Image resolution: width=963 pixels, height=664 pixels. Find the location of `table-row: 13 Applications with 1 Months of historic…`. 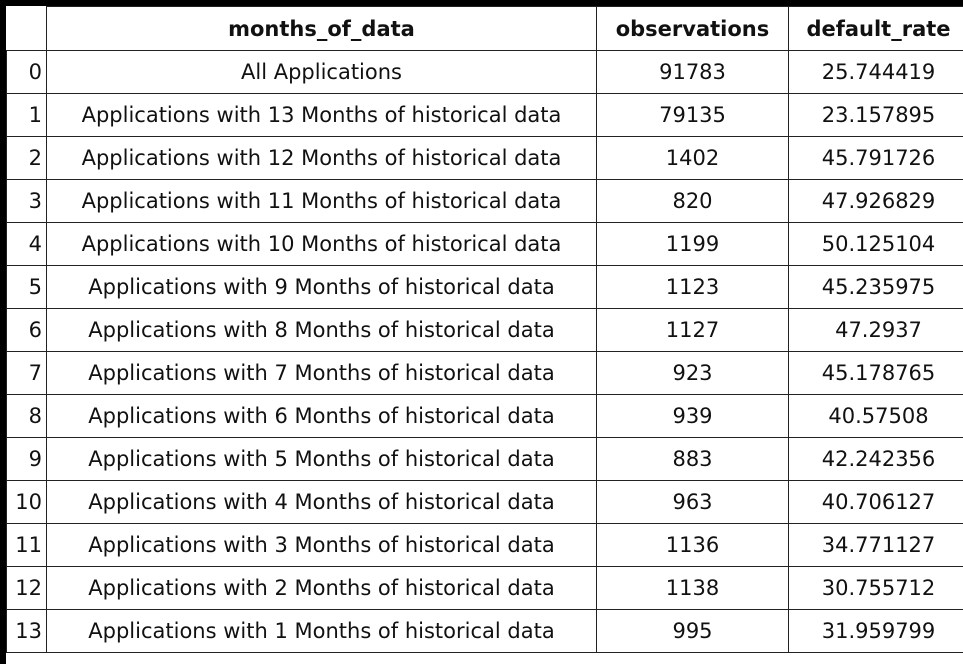

table-row: 13 Applications with 1 Months of historic… is located at coordinates (484, 631).